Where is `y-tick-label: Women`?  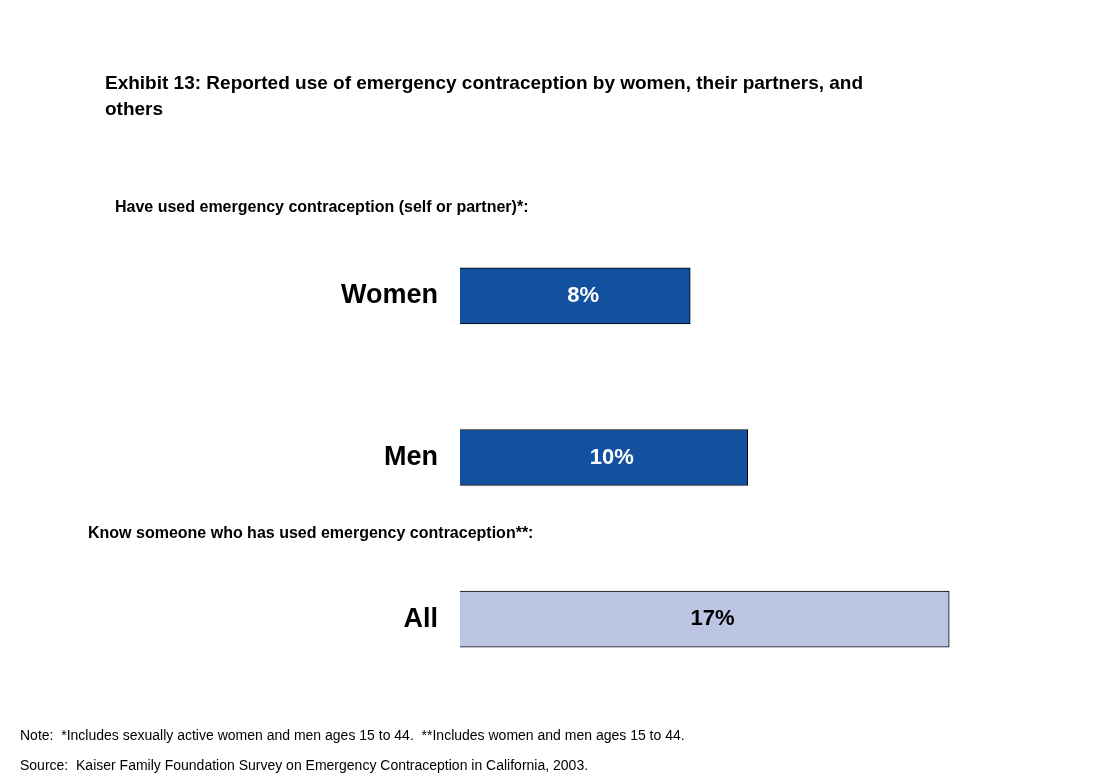
y-tick-label: Women is located at coordinates (389, 294).